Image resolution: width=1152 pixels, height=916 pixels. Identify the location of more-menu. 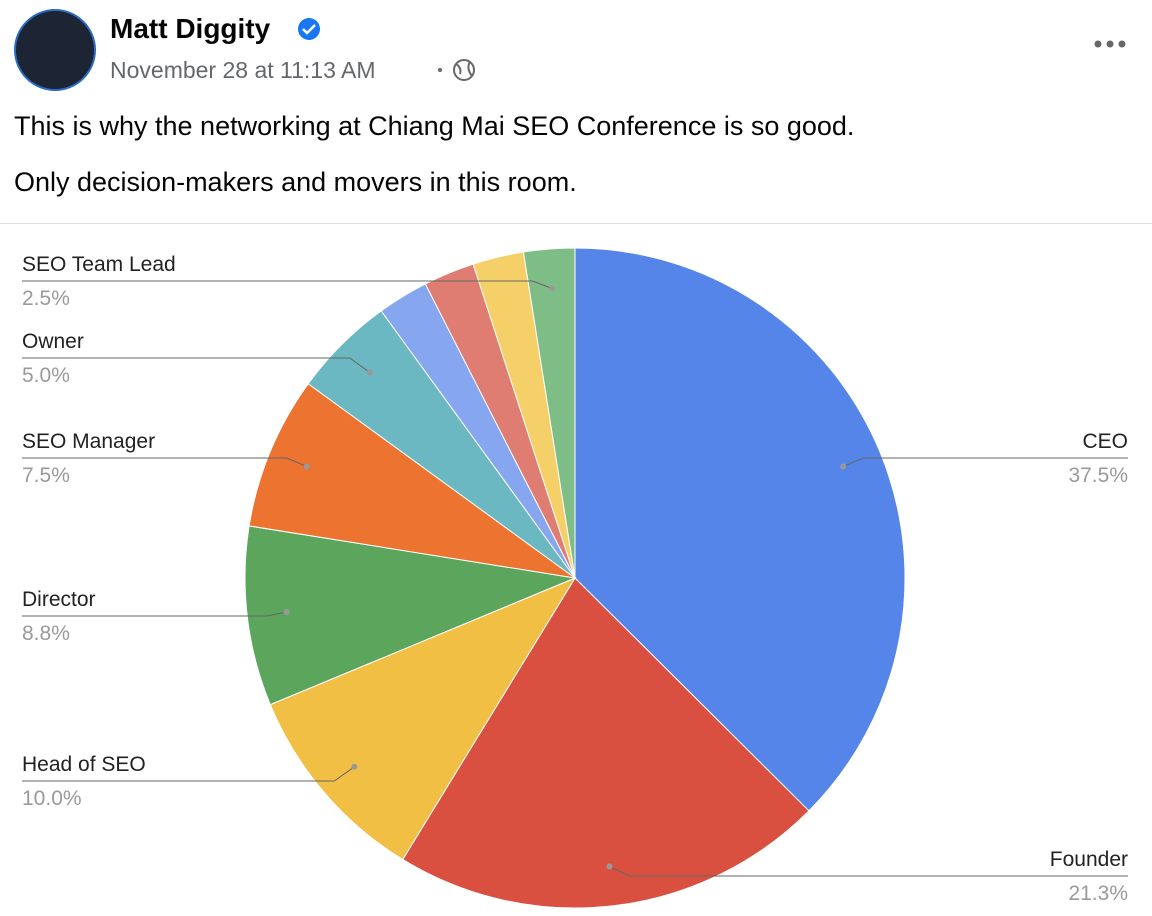
(1110, 44).